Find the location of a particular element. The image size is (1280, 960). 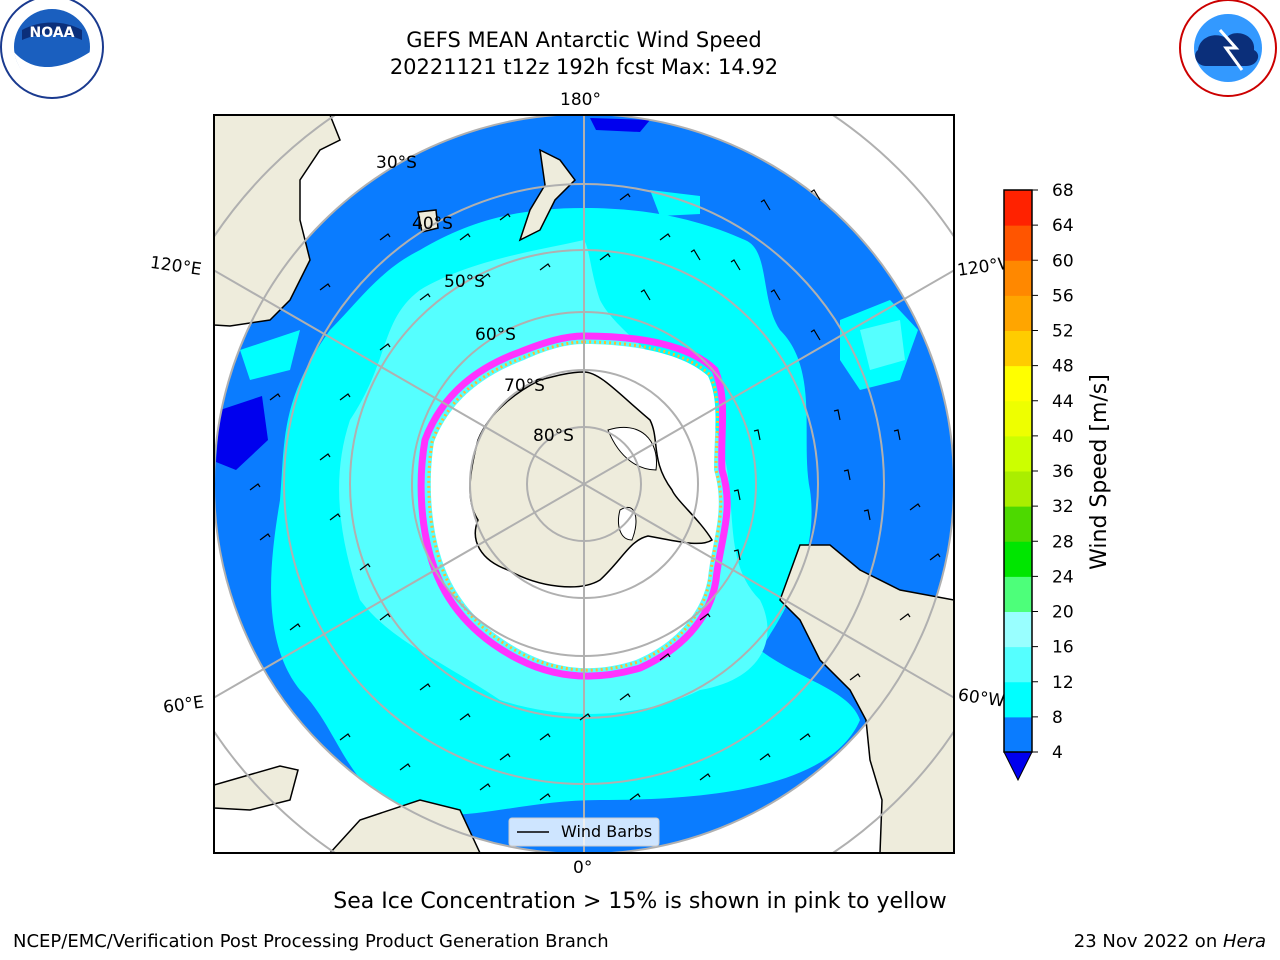

madagascar-land is located at coordinates (256, 788).